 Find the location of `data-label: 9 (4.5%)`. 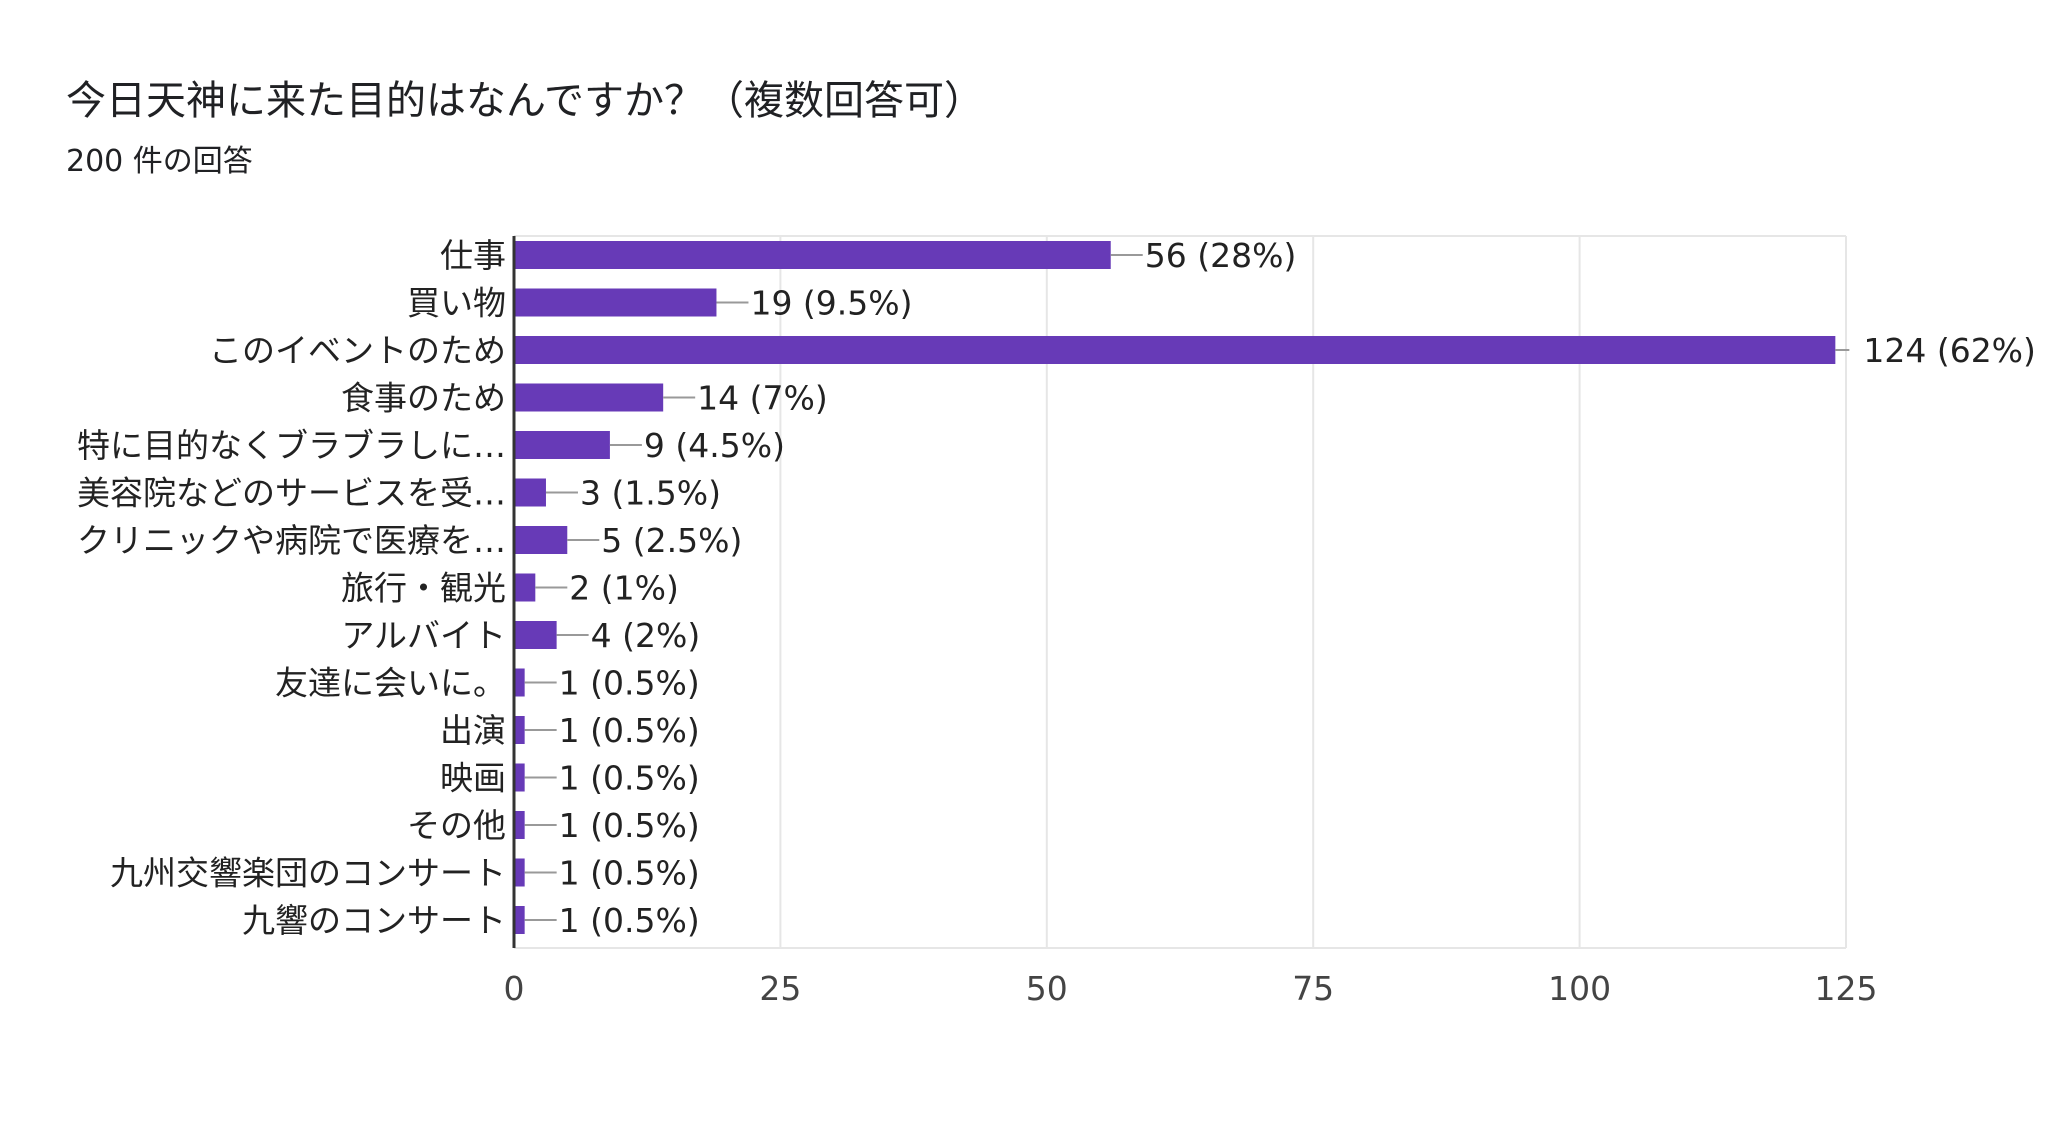

data-label: 9 (4.5%) is located at coordinates (714, 445).